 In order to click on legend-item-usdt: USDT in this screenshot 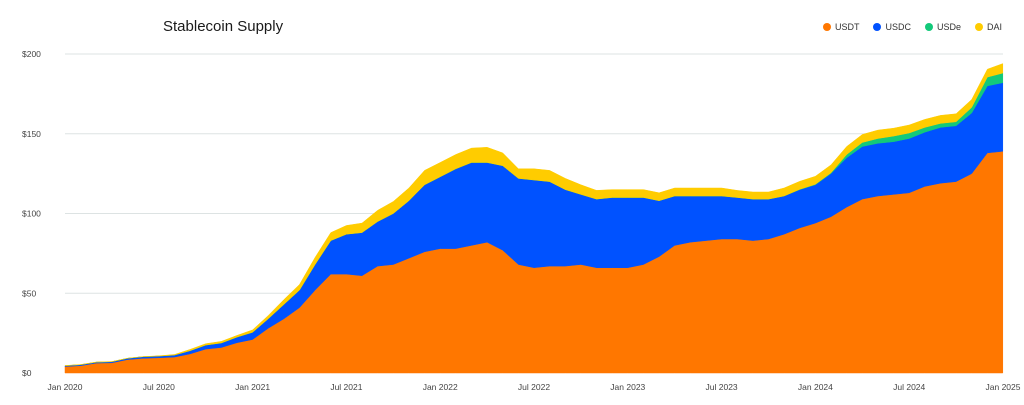, I will do `click(841, 27)`.